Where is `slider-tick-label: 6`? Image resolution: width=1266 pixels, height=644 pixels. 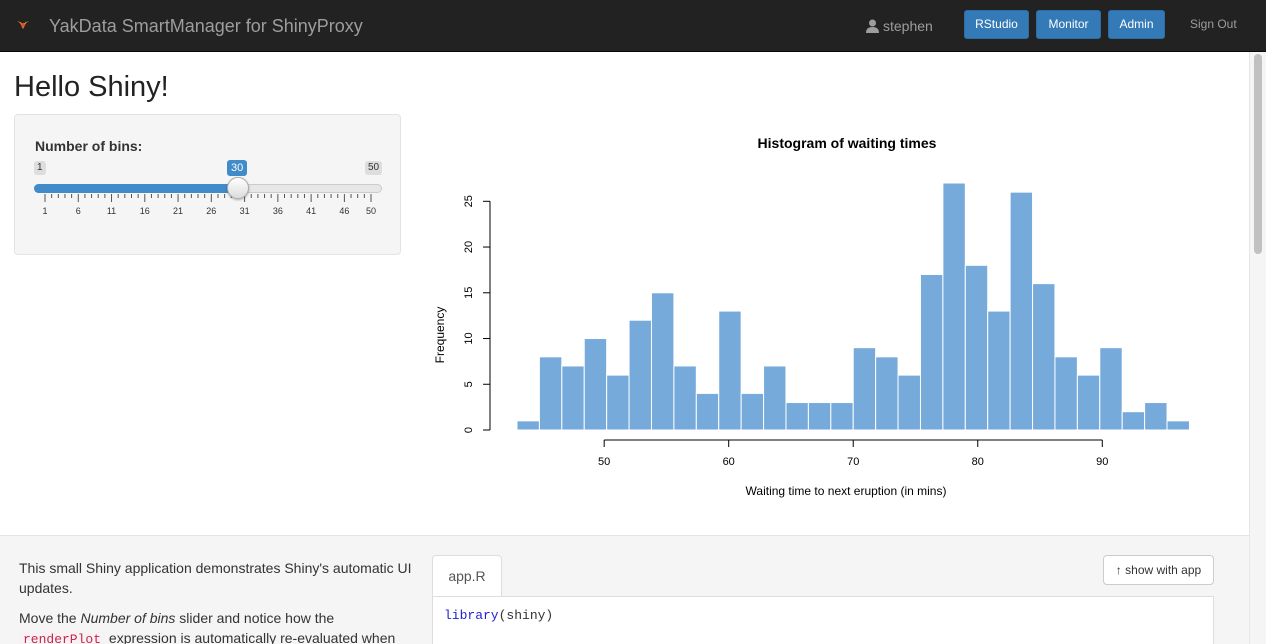 slider-tick-label: 6 is located at coordinates (78, 211).